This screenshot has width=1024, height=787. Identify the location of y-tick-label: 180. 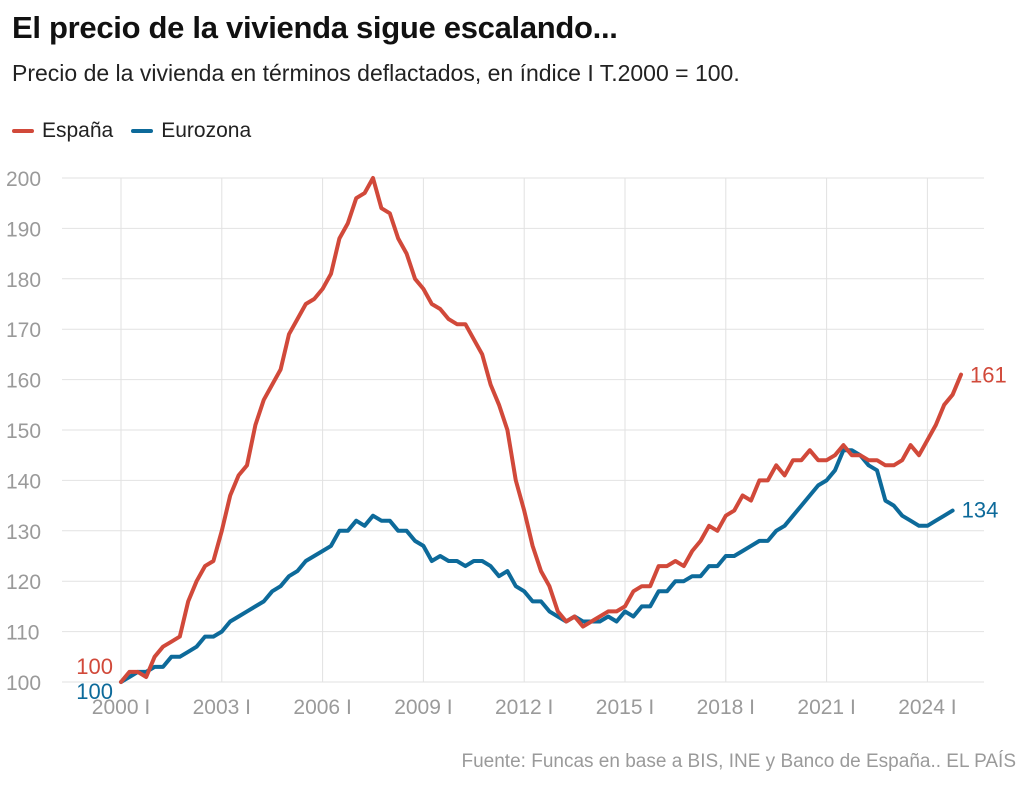
(23, 280).